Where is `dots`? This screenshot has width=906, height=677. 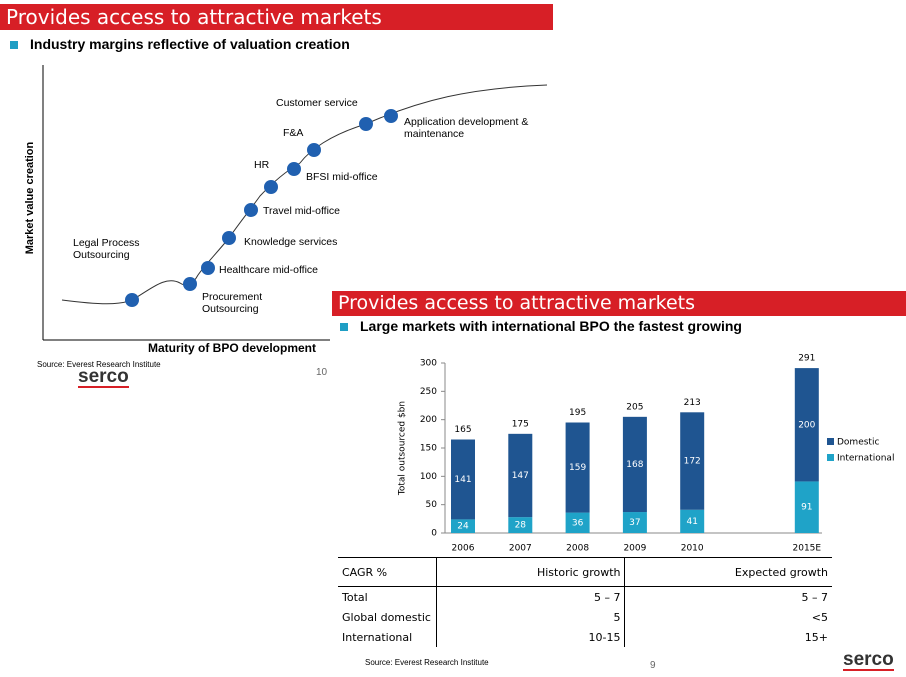 dots is located at coordinates (261, 208).